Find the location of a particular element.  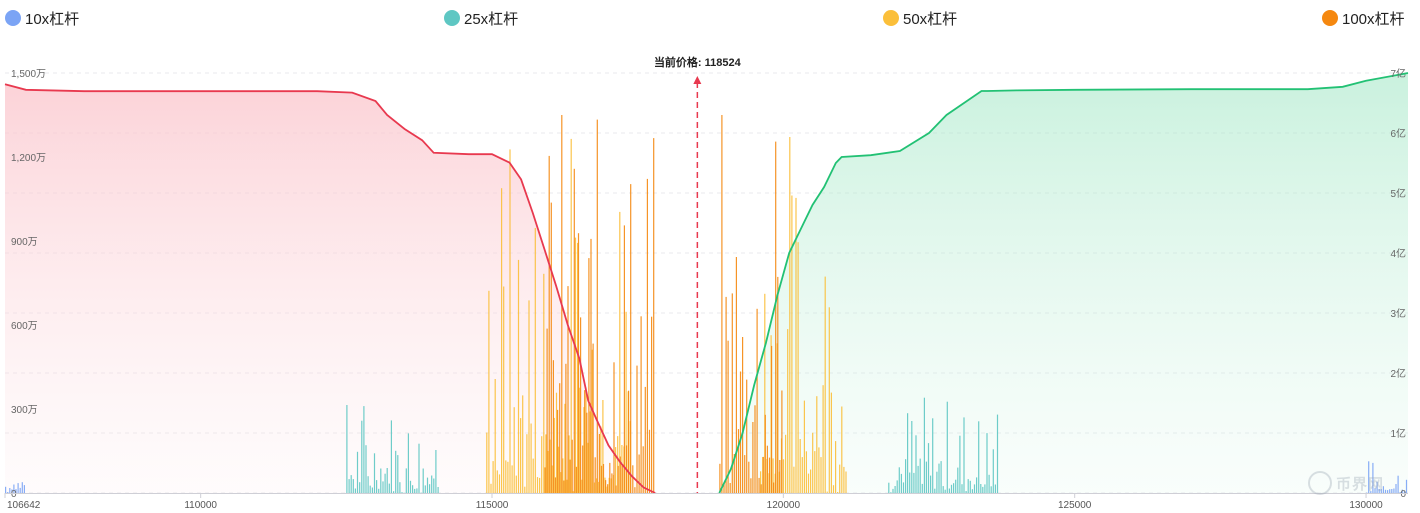

legend-dot-10x is located at coordinates (13, 18).